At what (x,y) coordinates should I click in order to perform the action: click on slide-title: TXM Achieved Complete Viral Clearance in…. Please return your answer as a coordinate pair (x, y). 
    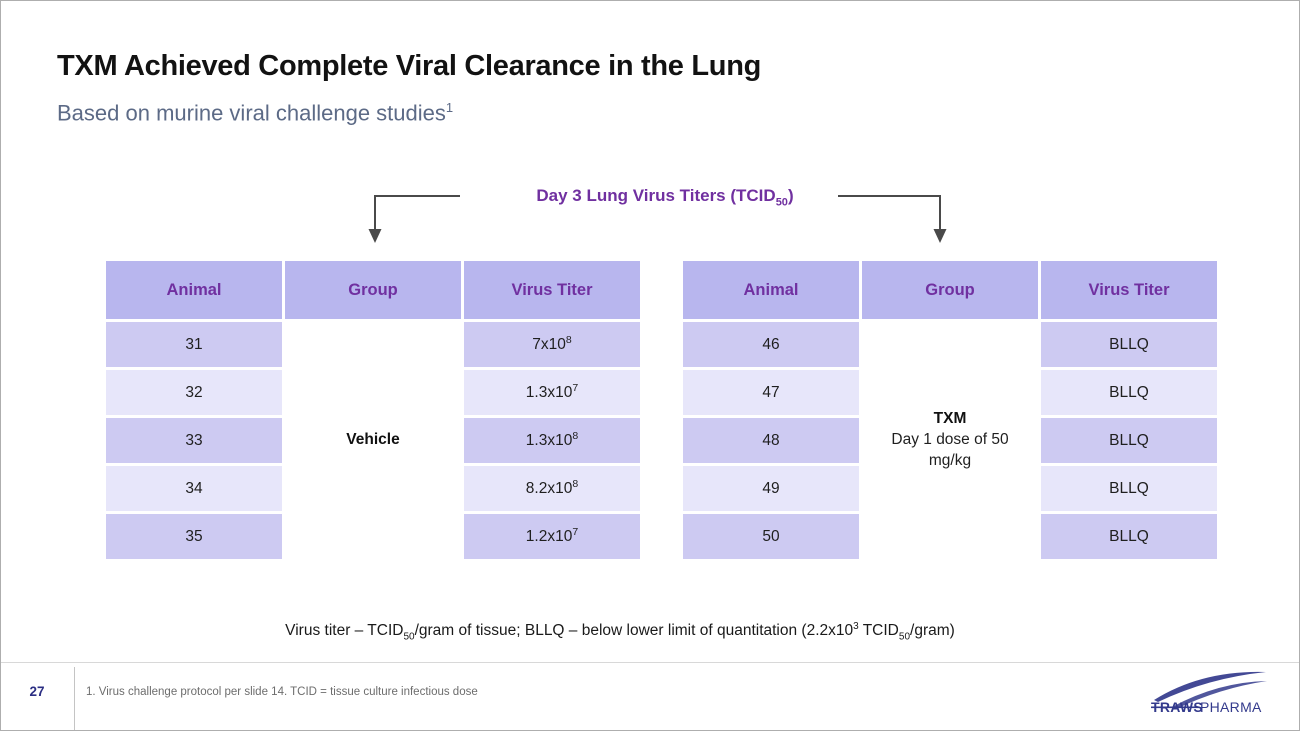
    Looking at the image, I should click on (409, 66).